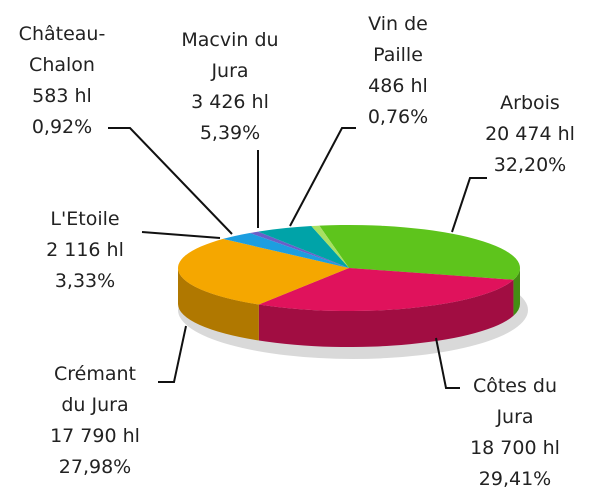 This screenshot has width=592, height=496. What do you see at coordinates (530, 103) in the screenshot?
I see `category-label: Arbois` at bounding box center [530, 103].